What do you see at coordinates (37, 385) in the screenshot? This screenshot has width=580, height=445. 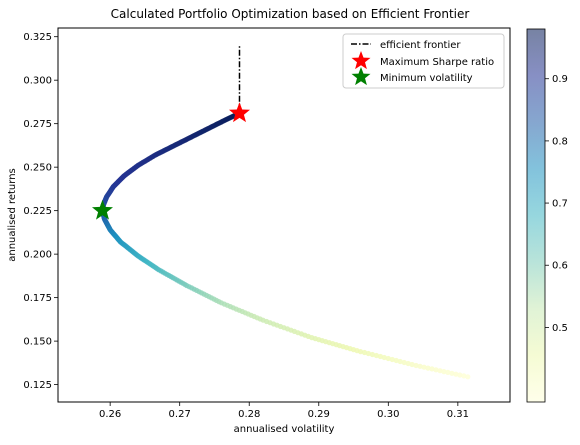 I see `y-tick-label: 0.125` at bounding box center [37, 385].